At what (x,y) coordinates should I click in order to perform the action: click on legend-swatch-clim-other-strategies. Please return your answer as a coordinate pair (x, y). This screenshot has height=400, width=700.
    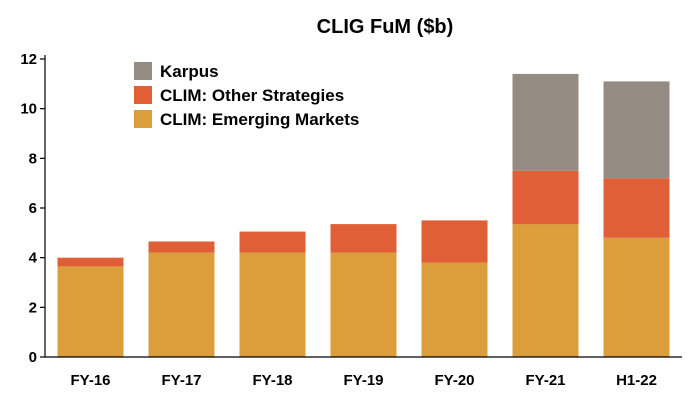
    Looking at the image, I should click on (143, 95).